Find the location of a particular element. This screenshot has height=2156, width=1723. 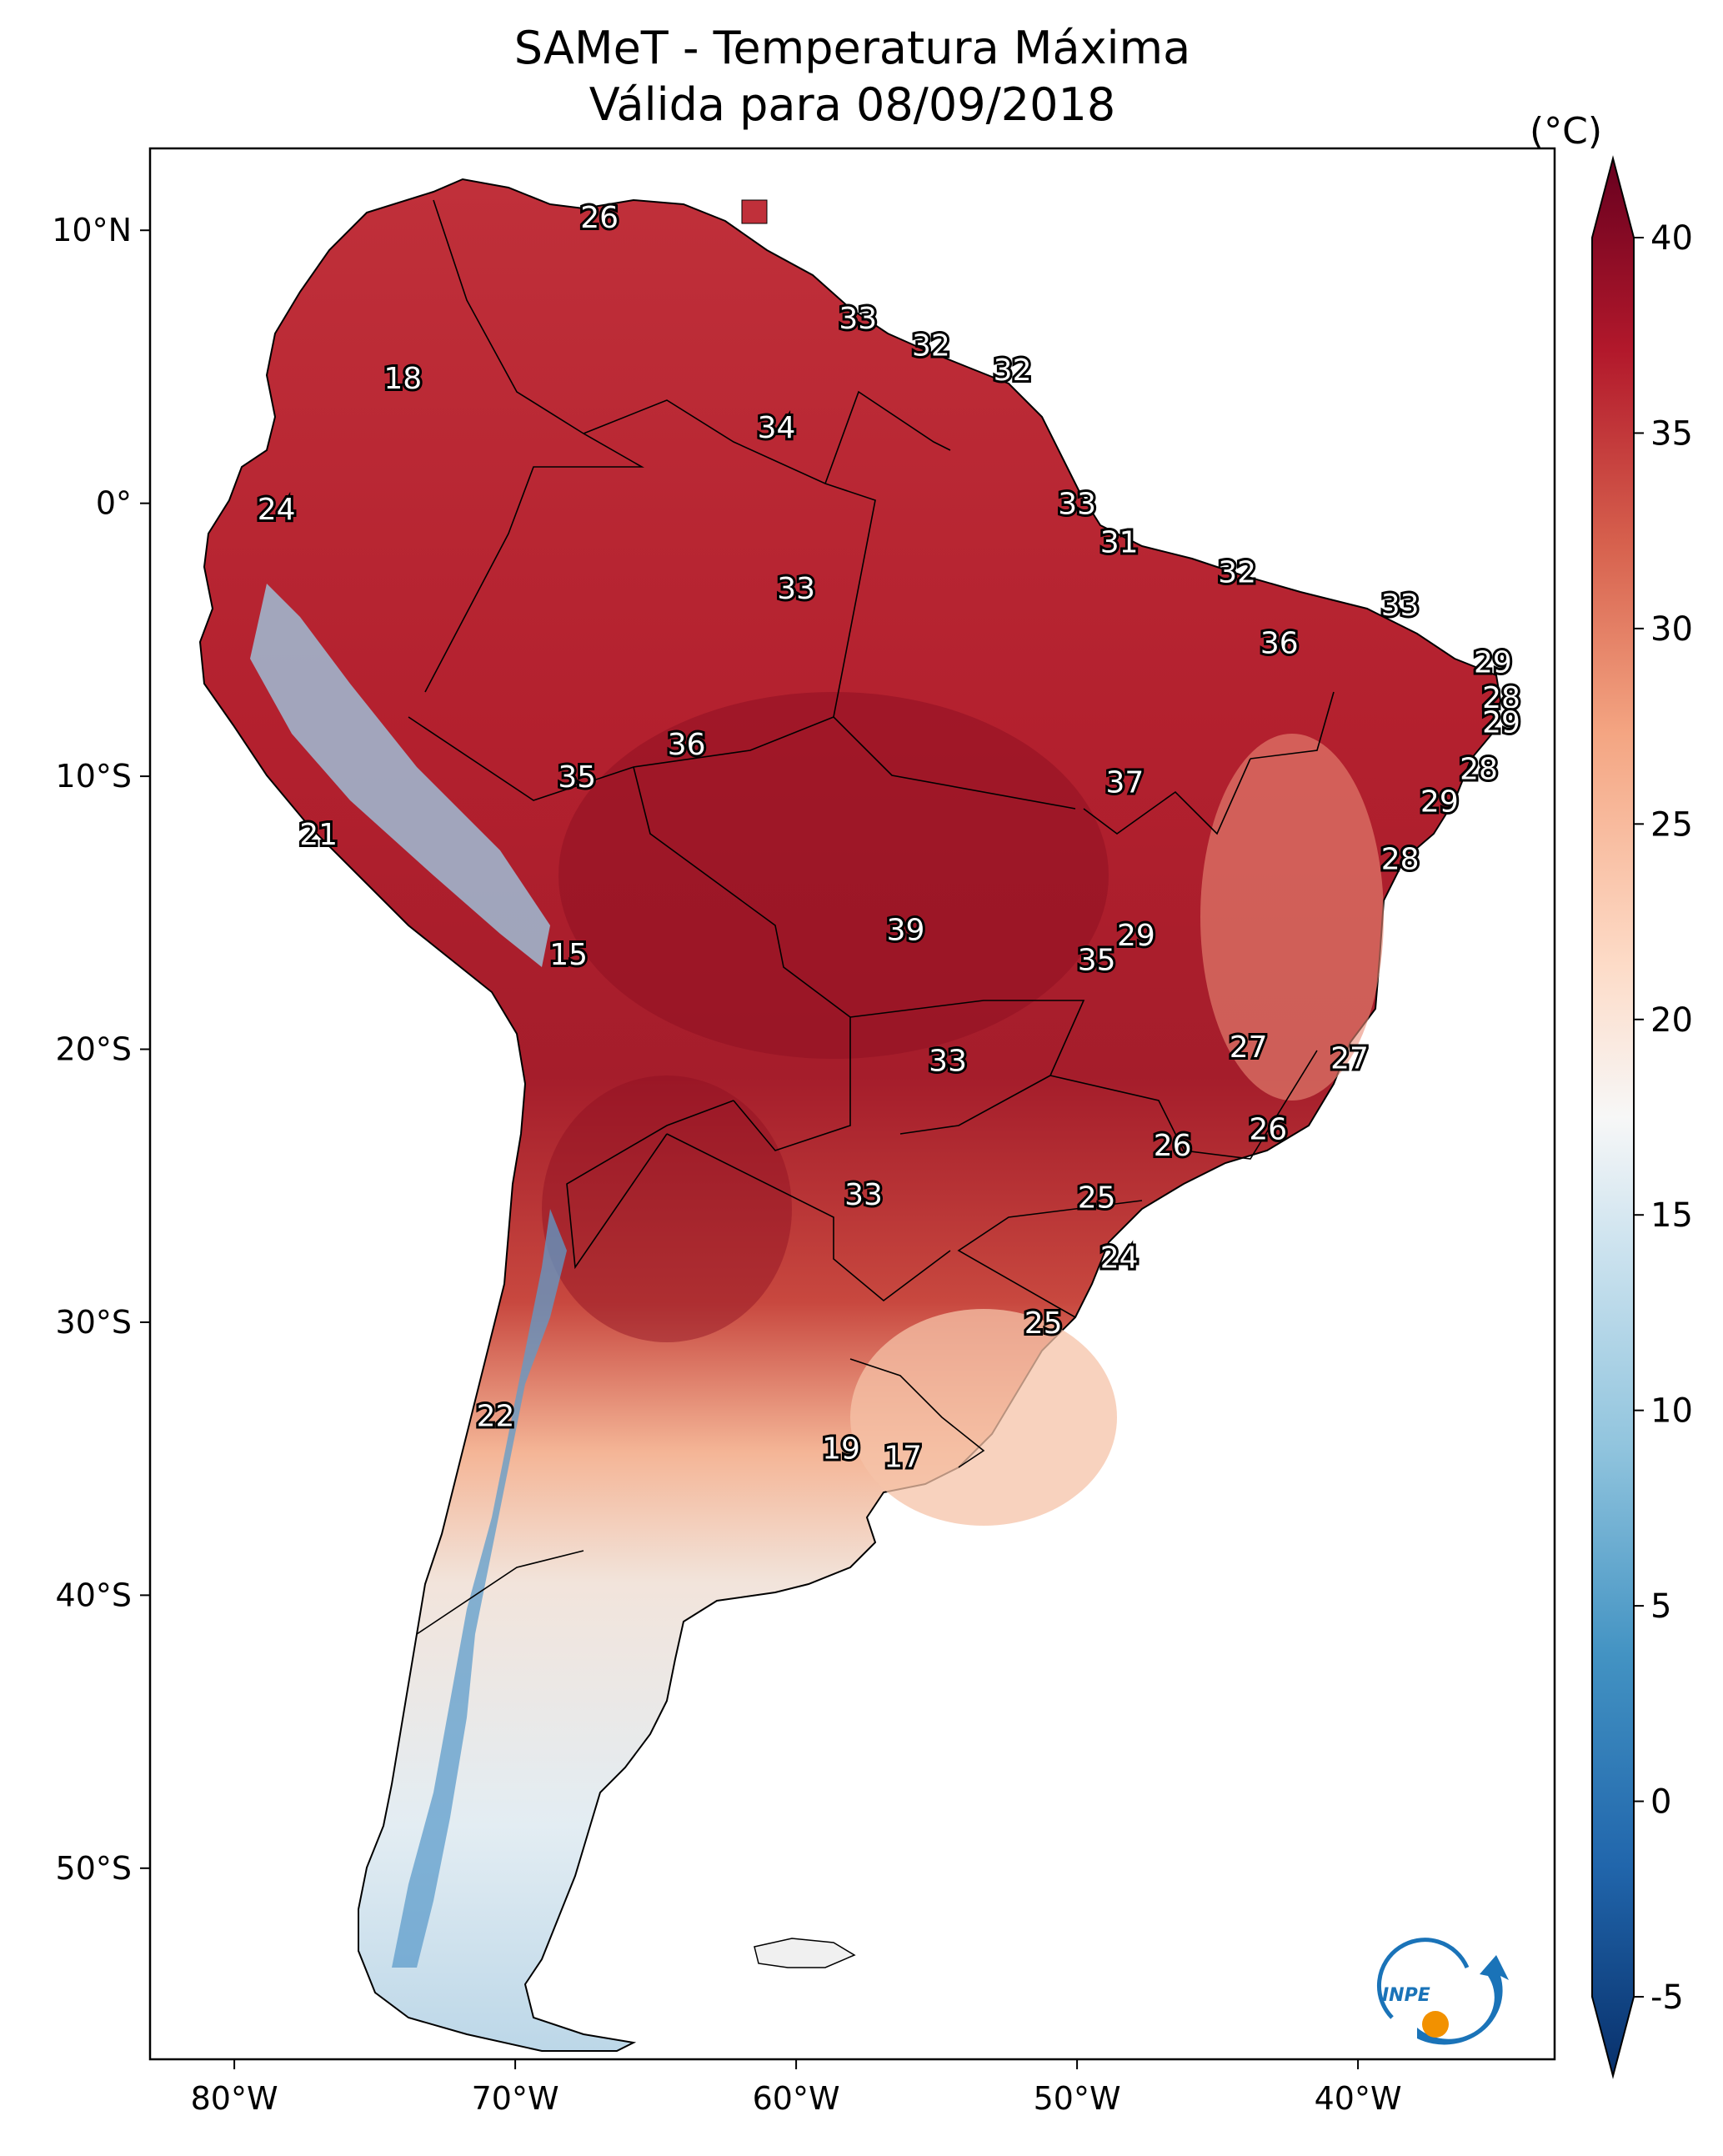

lon-tick-label: 80°W is located at coordinates (235, 2098).